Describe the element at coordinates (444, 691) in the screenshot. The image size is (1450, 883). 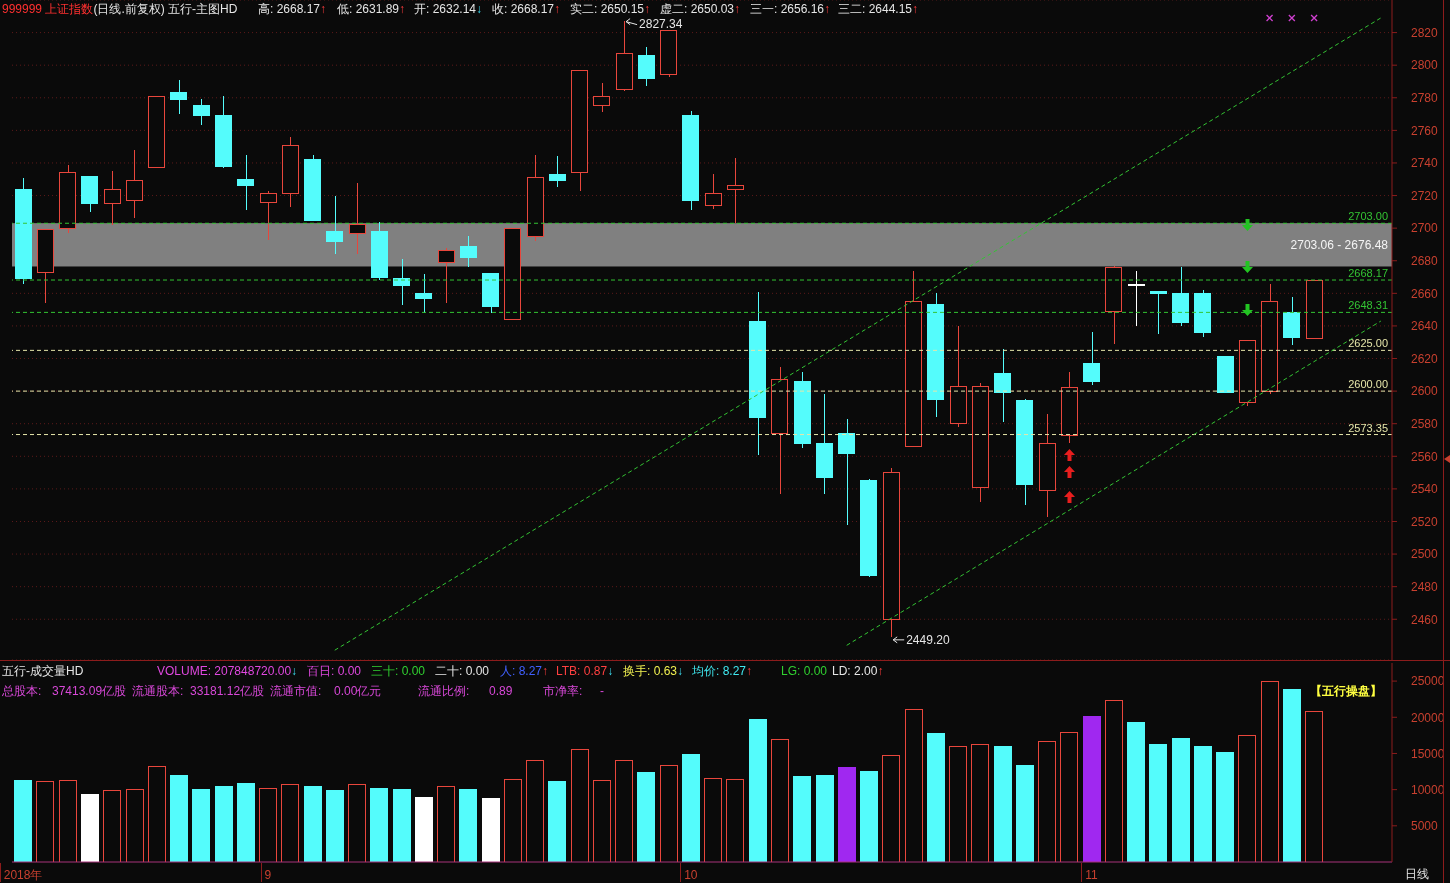
I see `annotation: 流通比例:` at that location.